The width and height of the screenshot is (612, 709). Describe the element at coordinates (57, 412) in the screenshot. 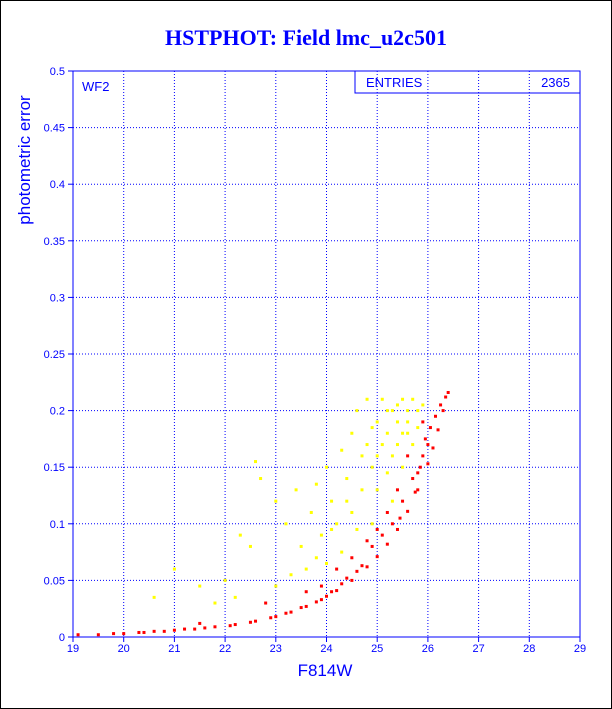

I see `y-tick-label: 0.2` at that location.